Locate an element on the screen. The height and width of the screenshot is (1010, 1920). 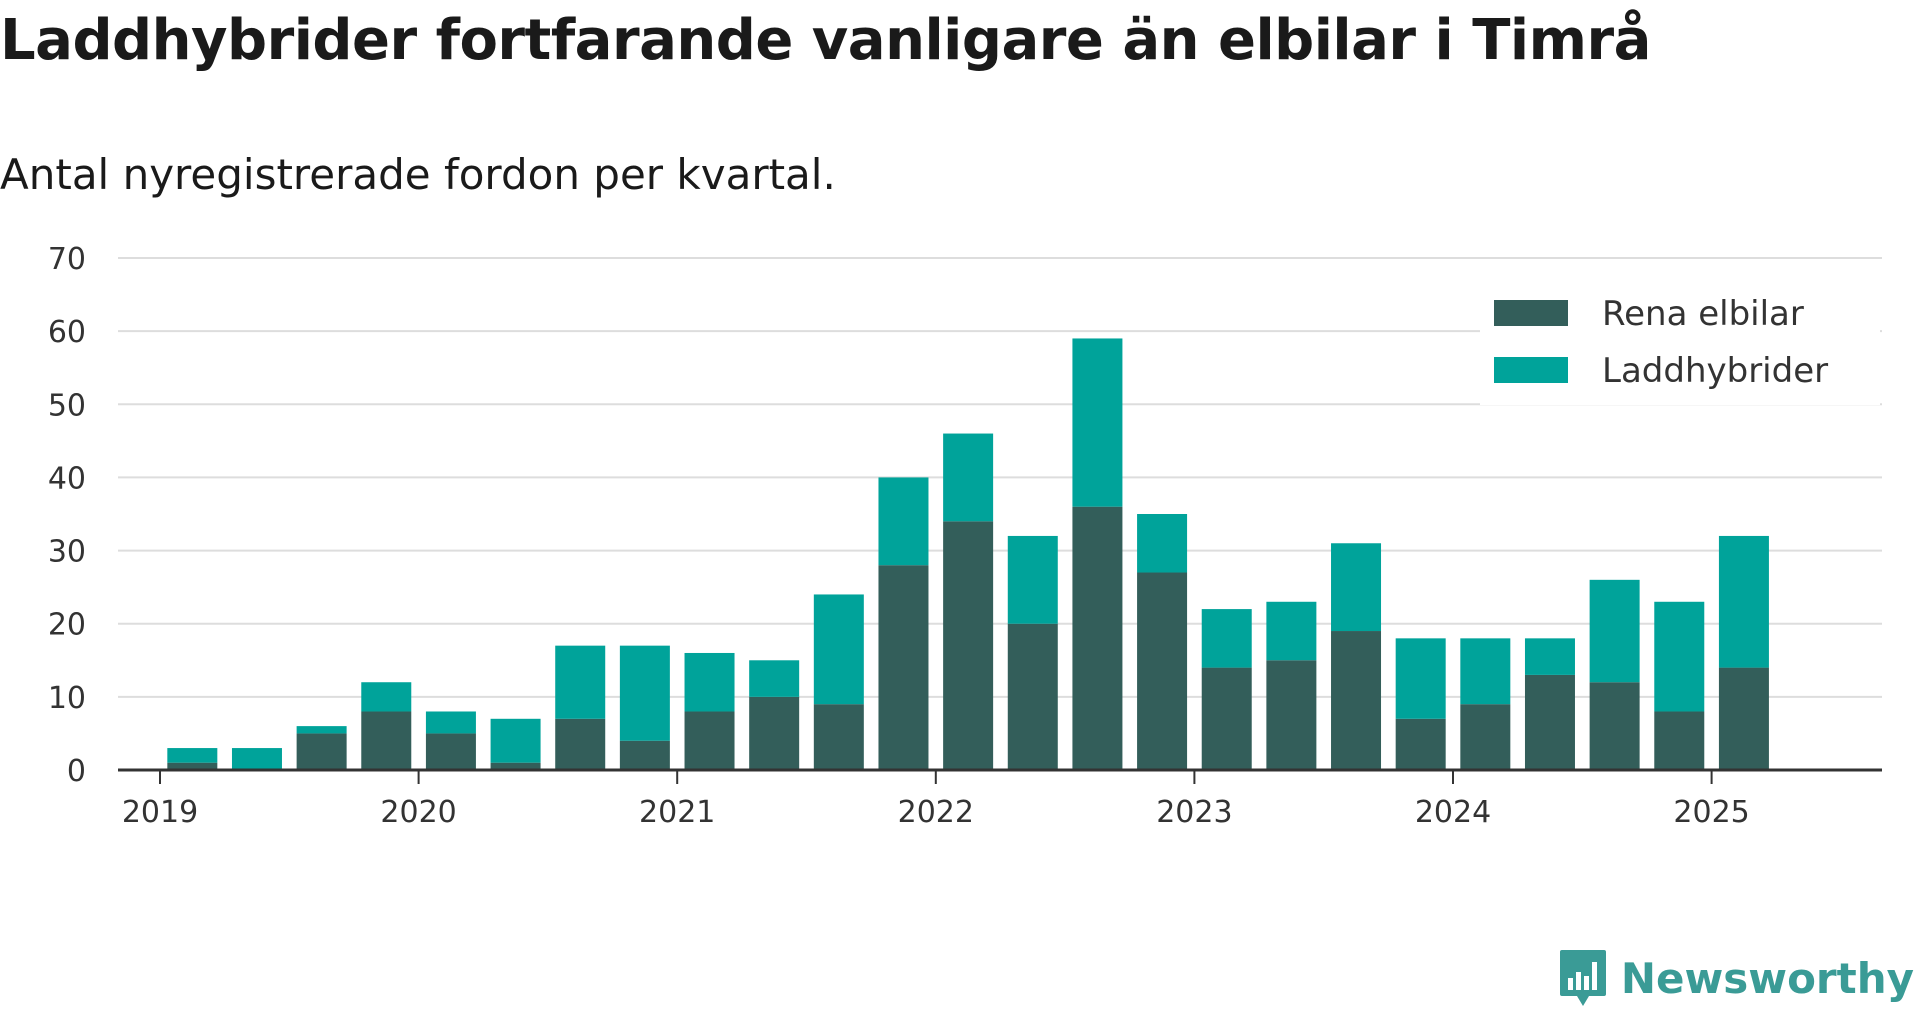
y-tick-label: 0 is located at coordinates (76, 771).